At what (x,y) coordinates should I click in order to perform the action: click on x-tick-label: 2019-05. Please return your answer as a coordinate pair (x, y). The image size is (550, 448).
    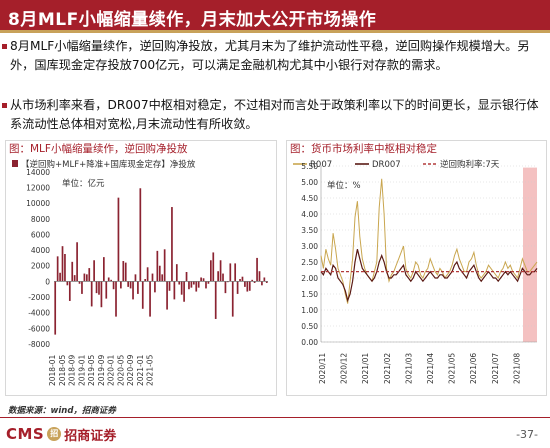
    Looking at the image, I should click on (91, 370).